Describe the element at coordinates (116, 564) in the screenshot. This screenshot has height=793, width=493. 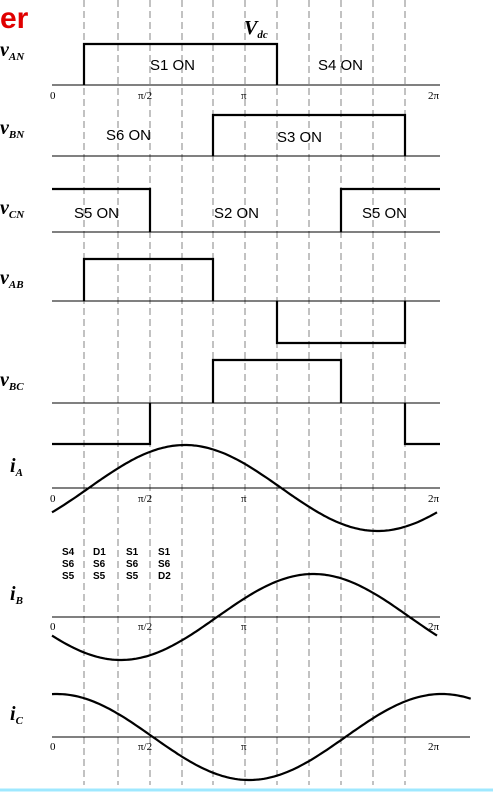
I see `switch-table: S4 S6 S5 D1 S6 S5 S1 S6 S5 S1 S6 D2` at that location.